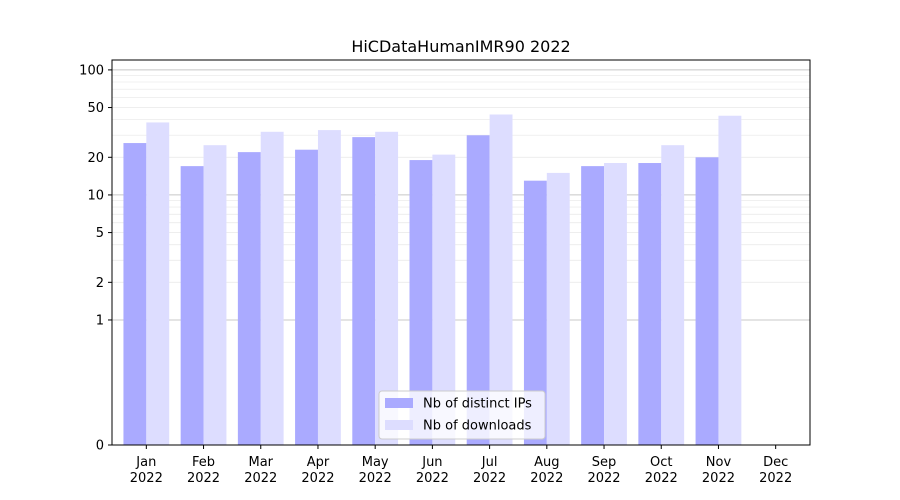  Describe the element at coordinates (477, 404) in the screenshot. I see `legend-label: Nb of distinct IPs` at that location.